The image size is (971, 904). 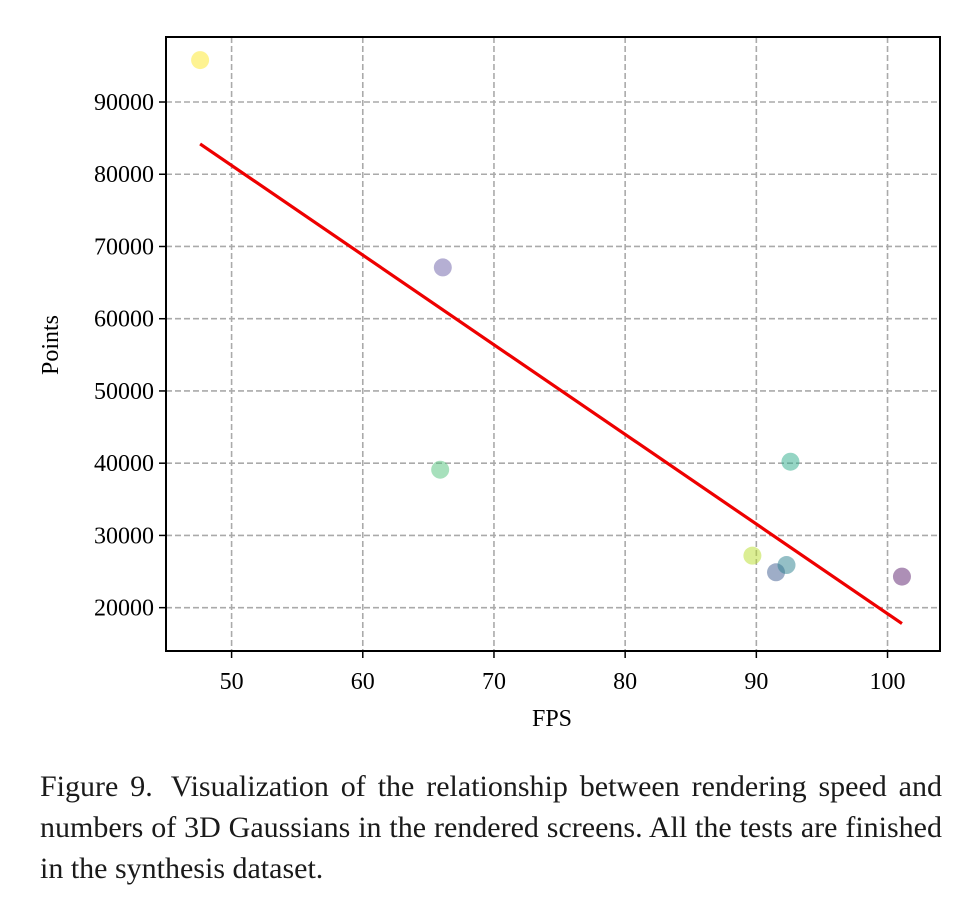 I want to click on x-tick-label-3: 80, so click(x=625, y=682).